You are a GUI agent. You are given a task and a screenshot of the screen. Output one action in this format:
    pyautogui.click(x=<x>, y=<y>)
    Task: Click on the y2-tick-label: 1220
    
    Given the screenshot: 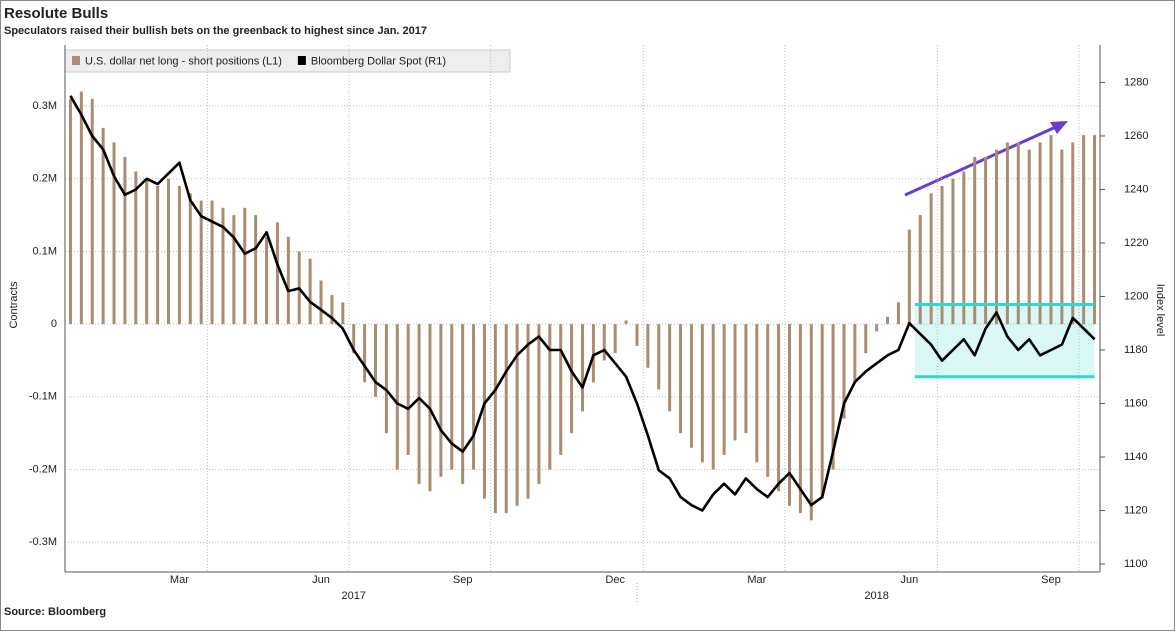 What is the action you would take?
    pyautogui.click(x=1136, y=243)
    